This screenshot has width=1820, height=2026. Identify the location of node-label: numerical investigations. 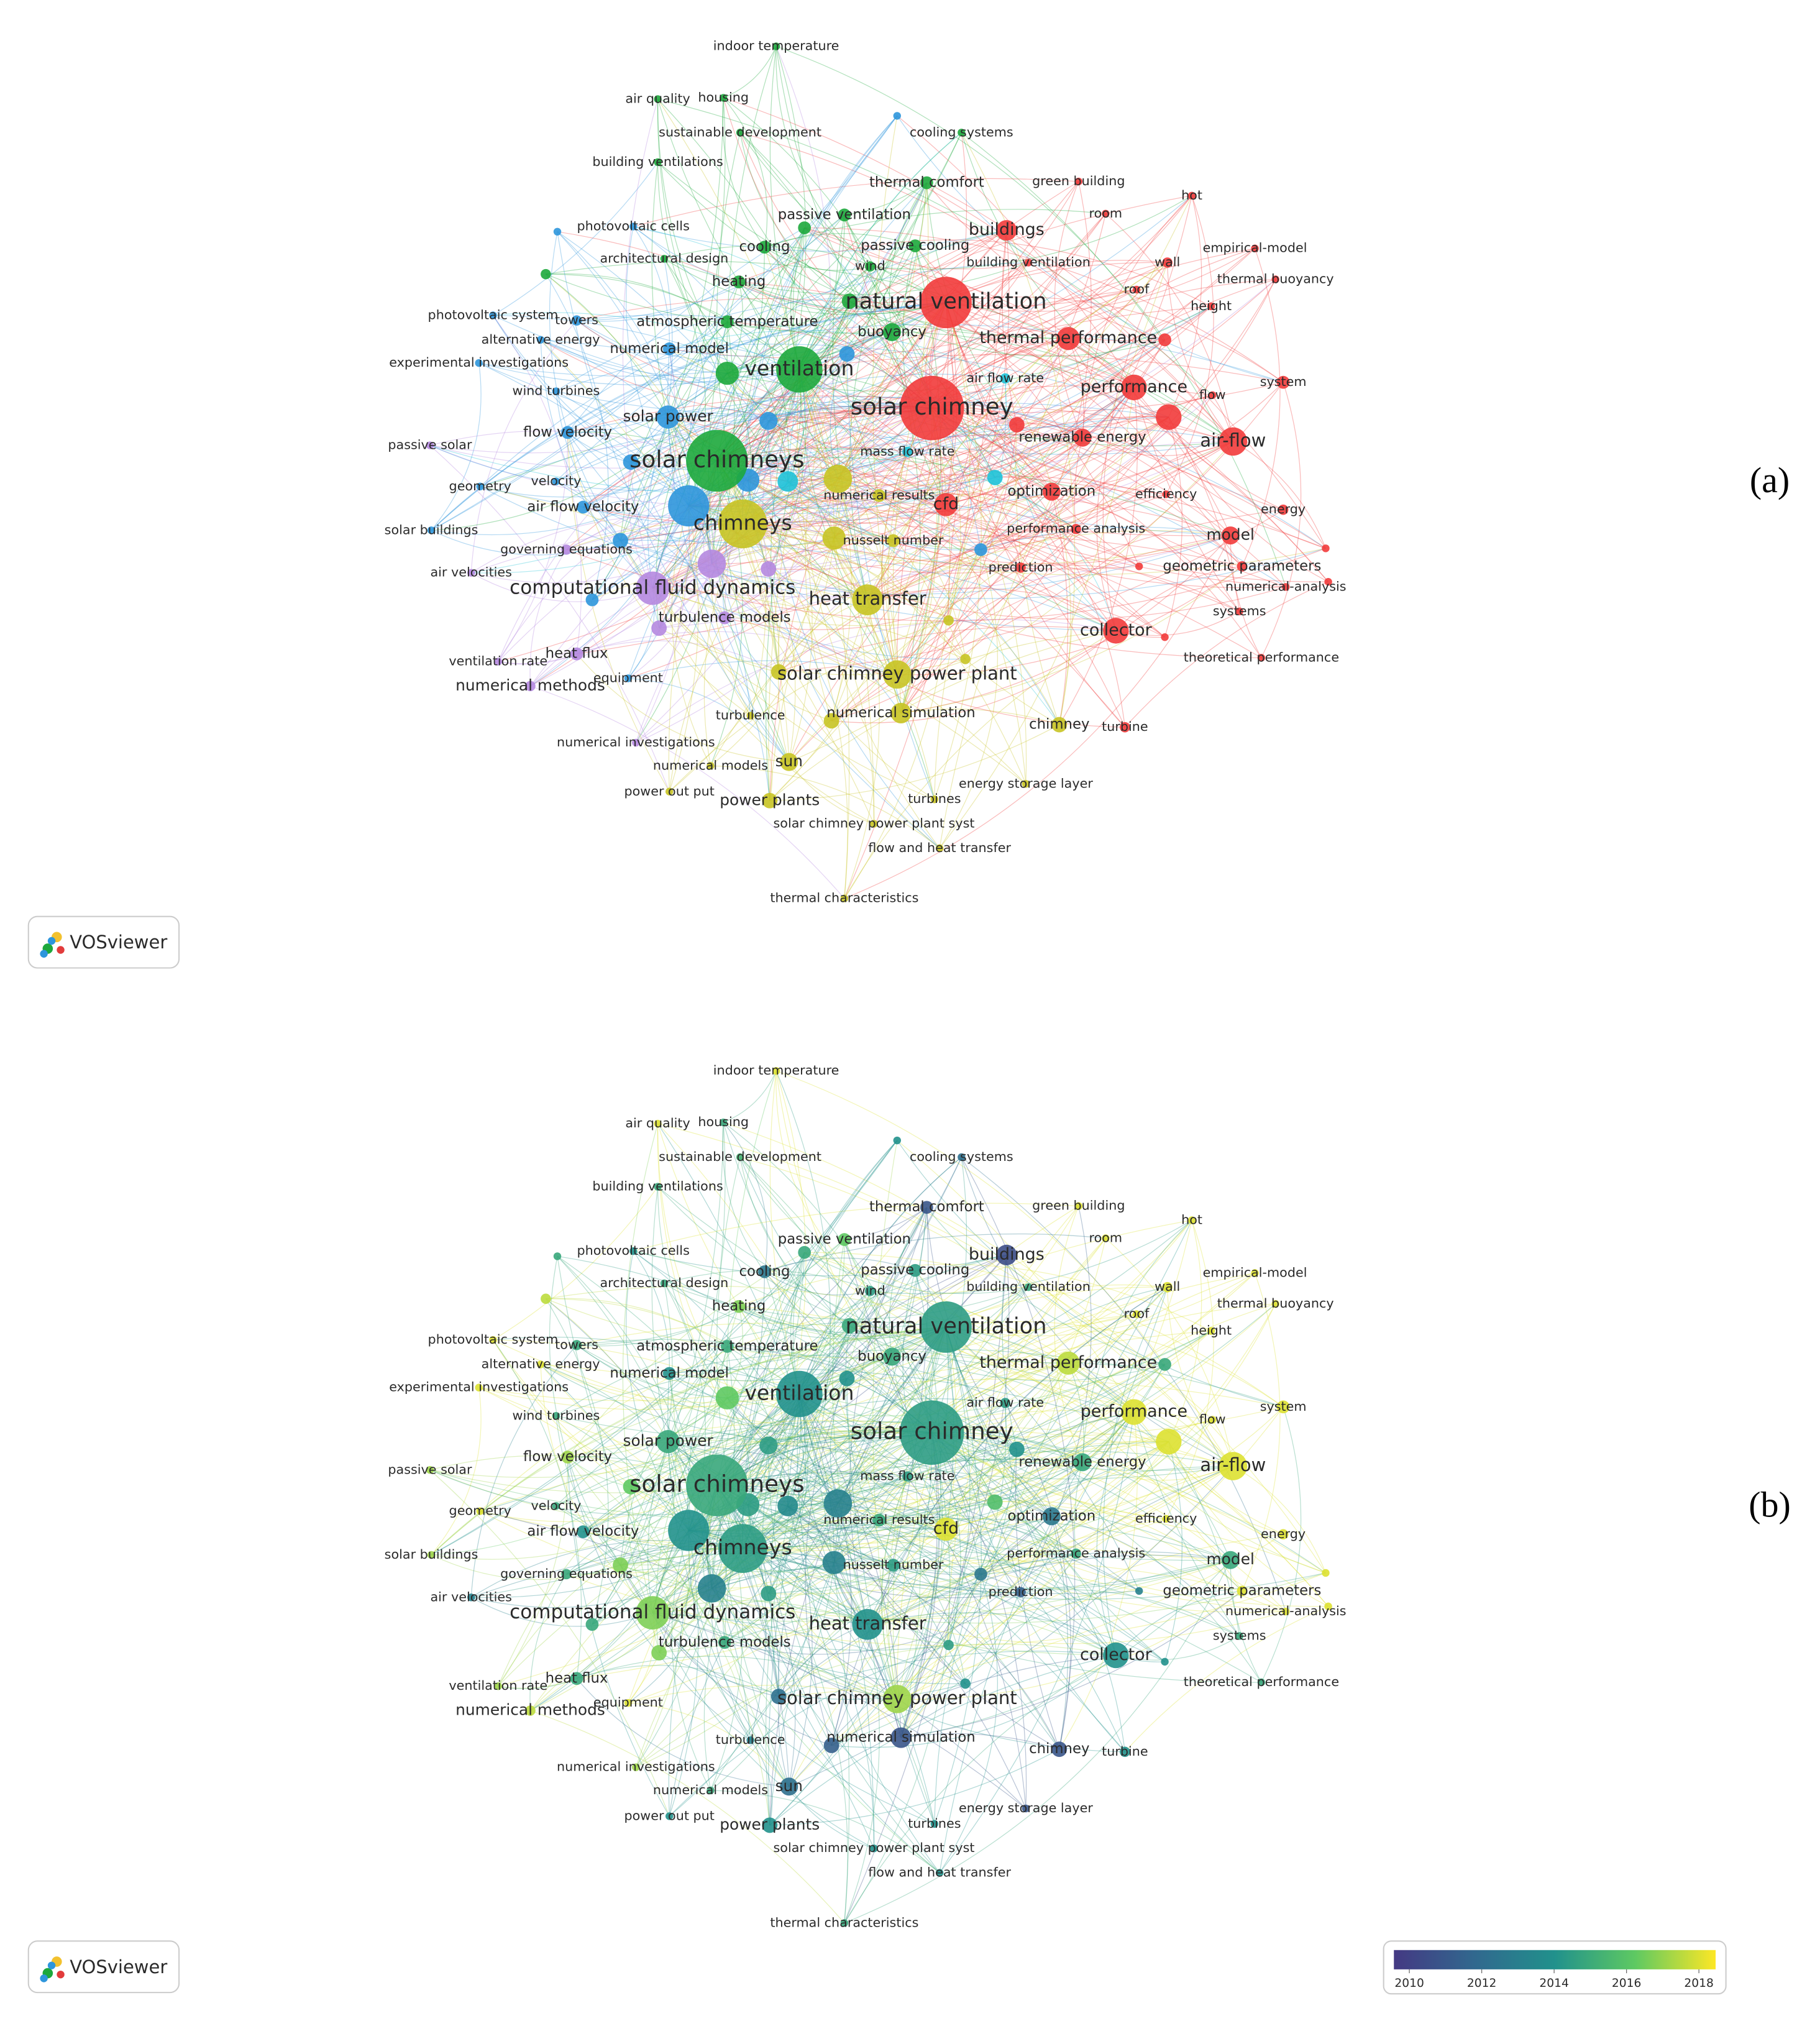
(636, 742).